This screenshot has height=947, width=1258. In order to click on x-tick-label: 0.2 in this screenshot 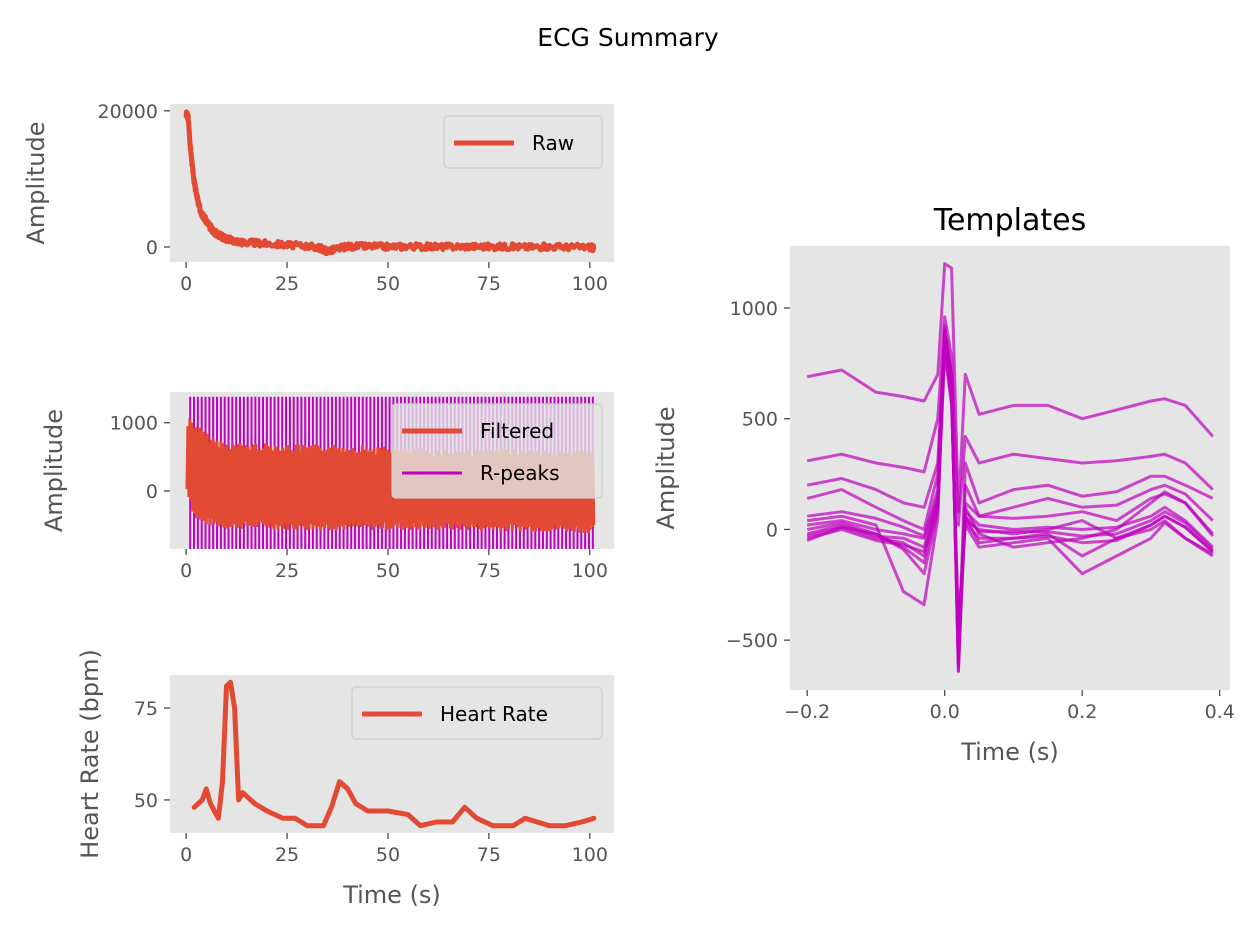, I will do `click(1082, 712)`.